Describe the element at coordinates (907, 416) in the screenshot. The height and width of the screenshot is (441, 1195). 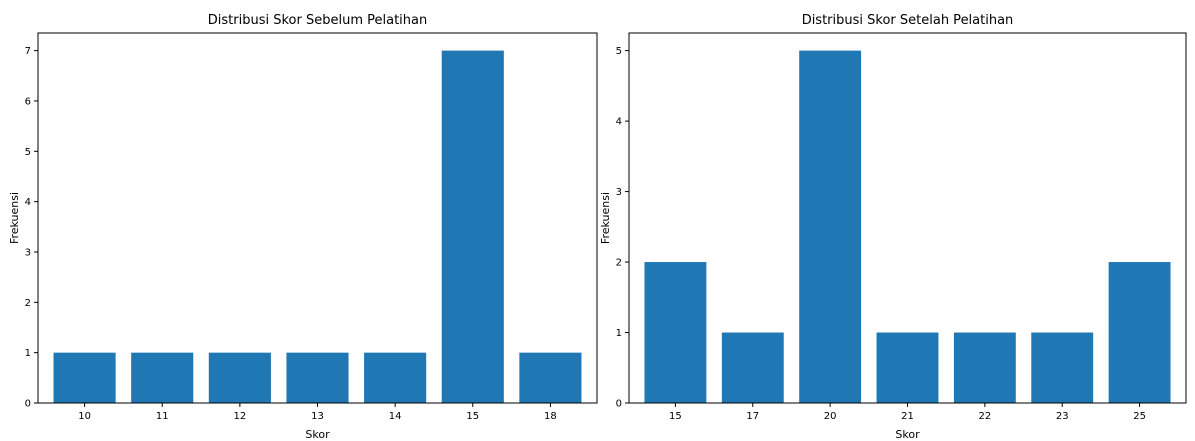
I see `x-tick-label: 21` at that location.